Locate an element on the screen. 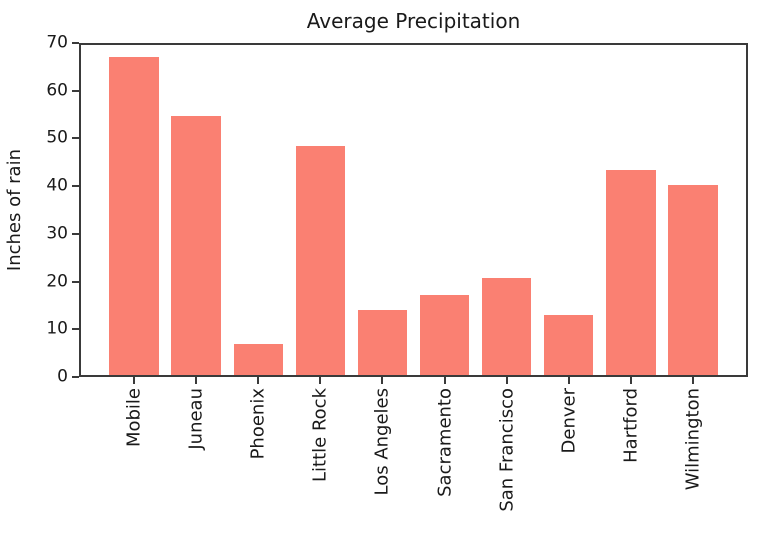 The height and width of the screenshot is (543, 760). x-tick-label-wrap: San Francisco is located at coordinates (506, 450).